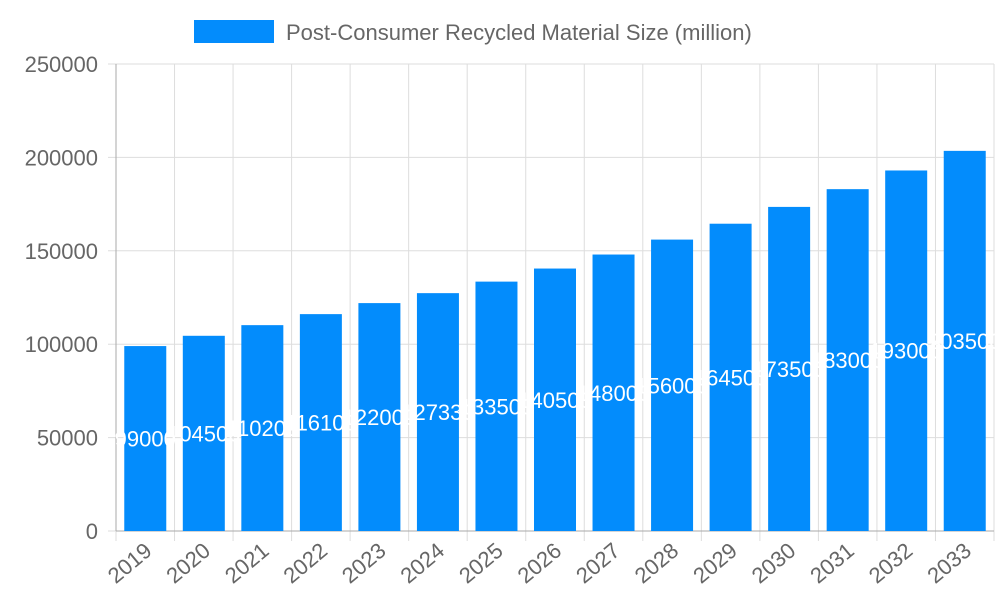  I want to click on x-tick-label: 2033, so click(949, 563).